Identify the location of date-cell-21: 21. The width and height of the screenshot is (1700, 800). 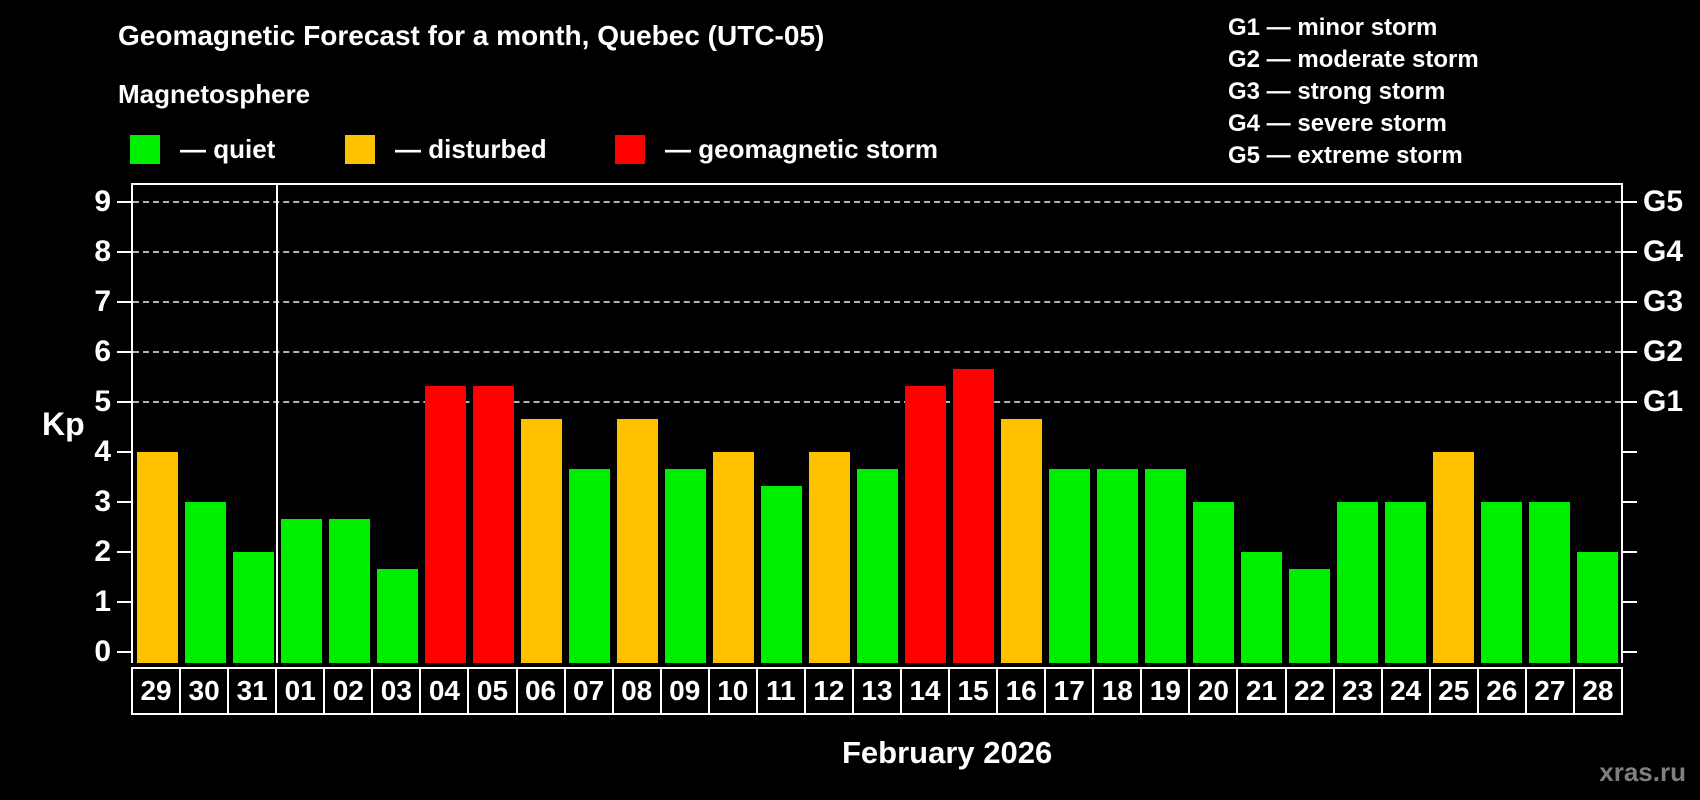
(1261, 691).